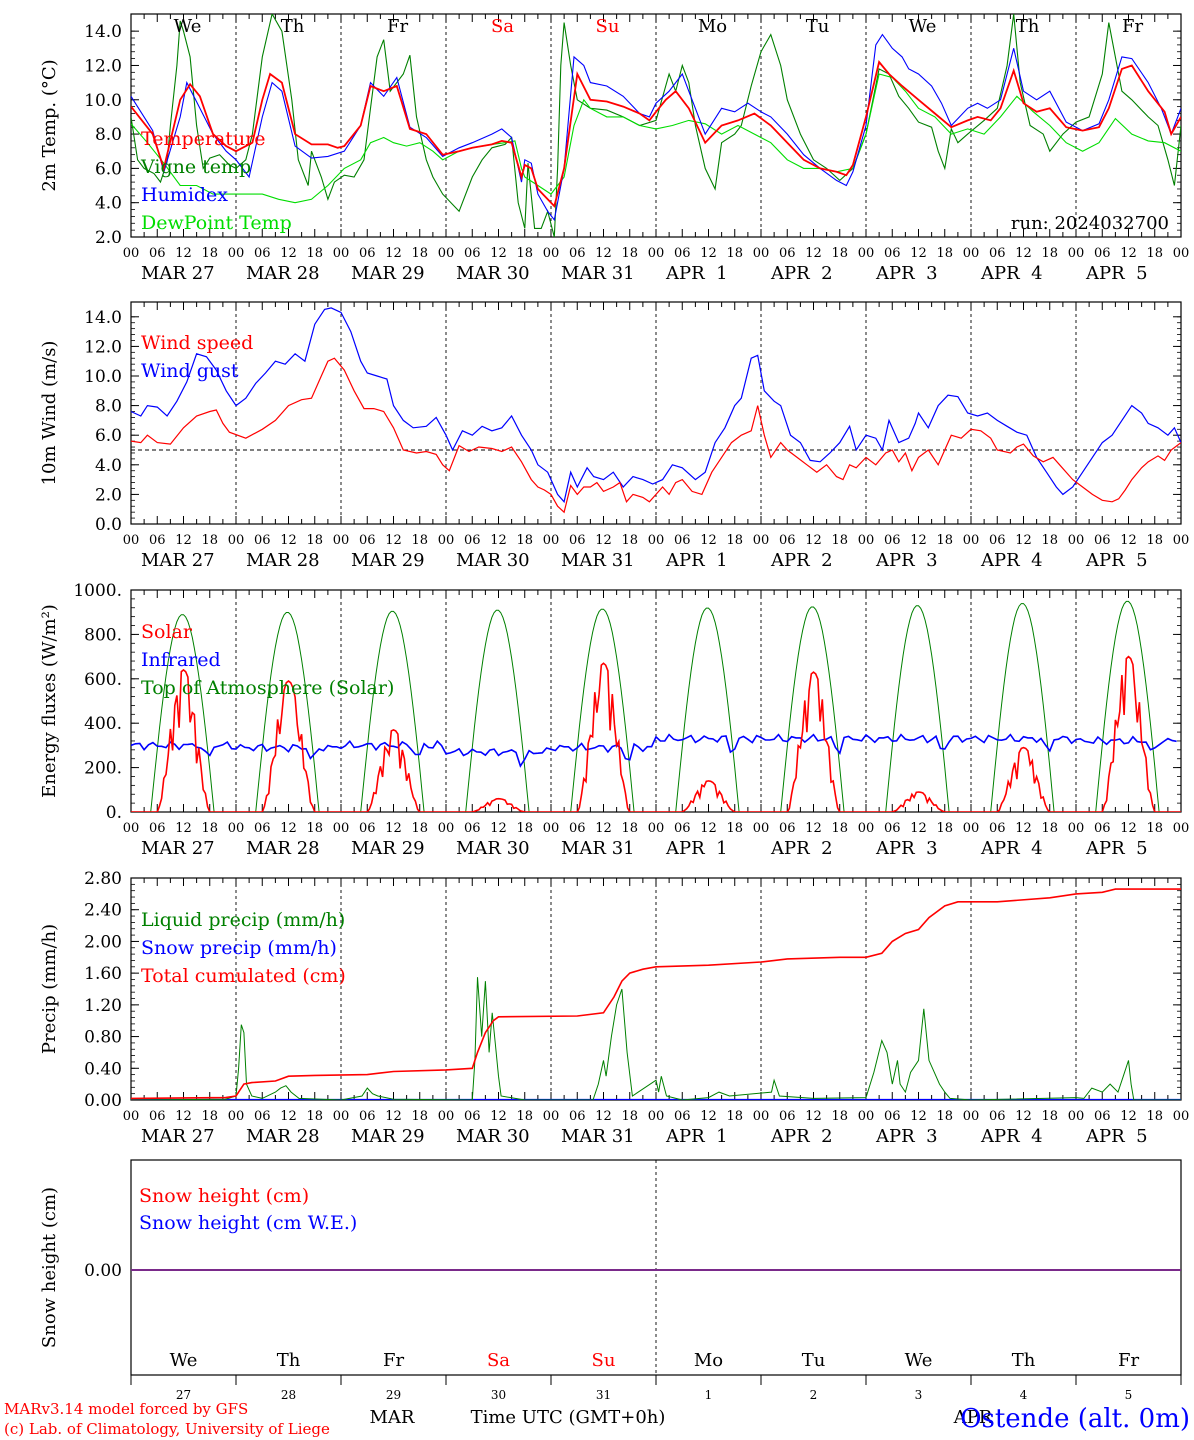 The width and height of the screenshot is (1194, 1440). I want to click on date-label: MAR 29, so click(388, 848).